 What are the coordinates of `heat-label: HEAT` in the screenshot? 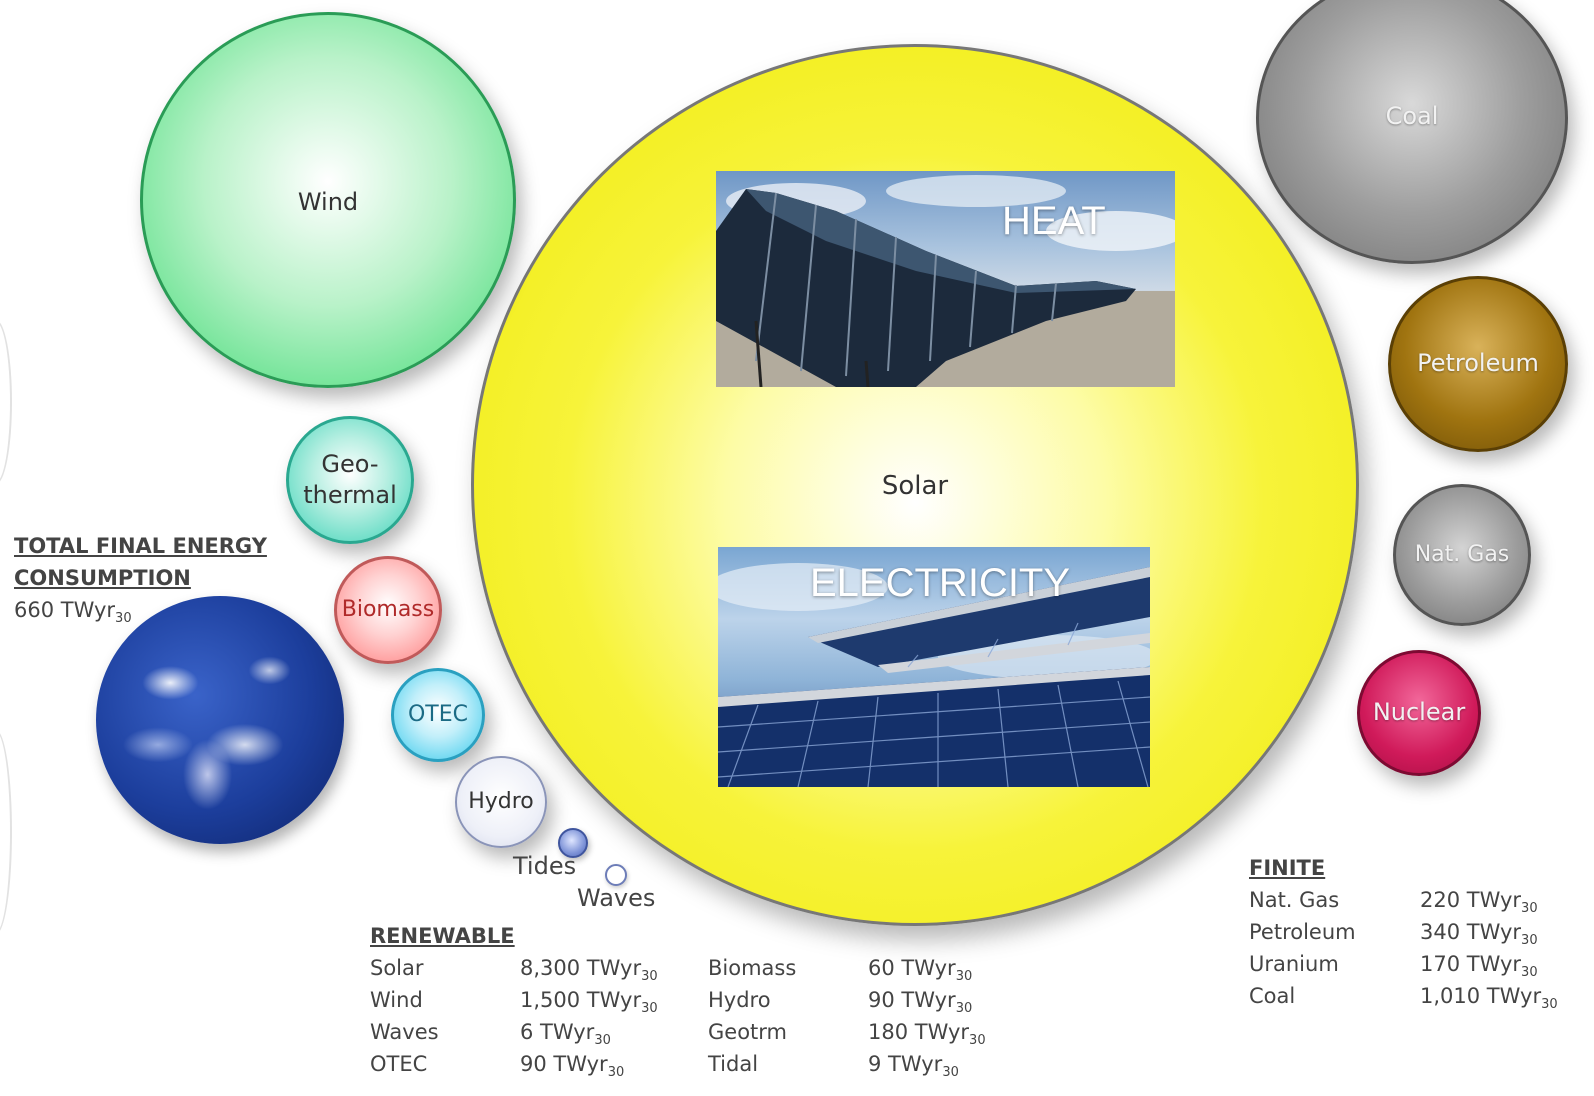 It's located at (1054, 221).